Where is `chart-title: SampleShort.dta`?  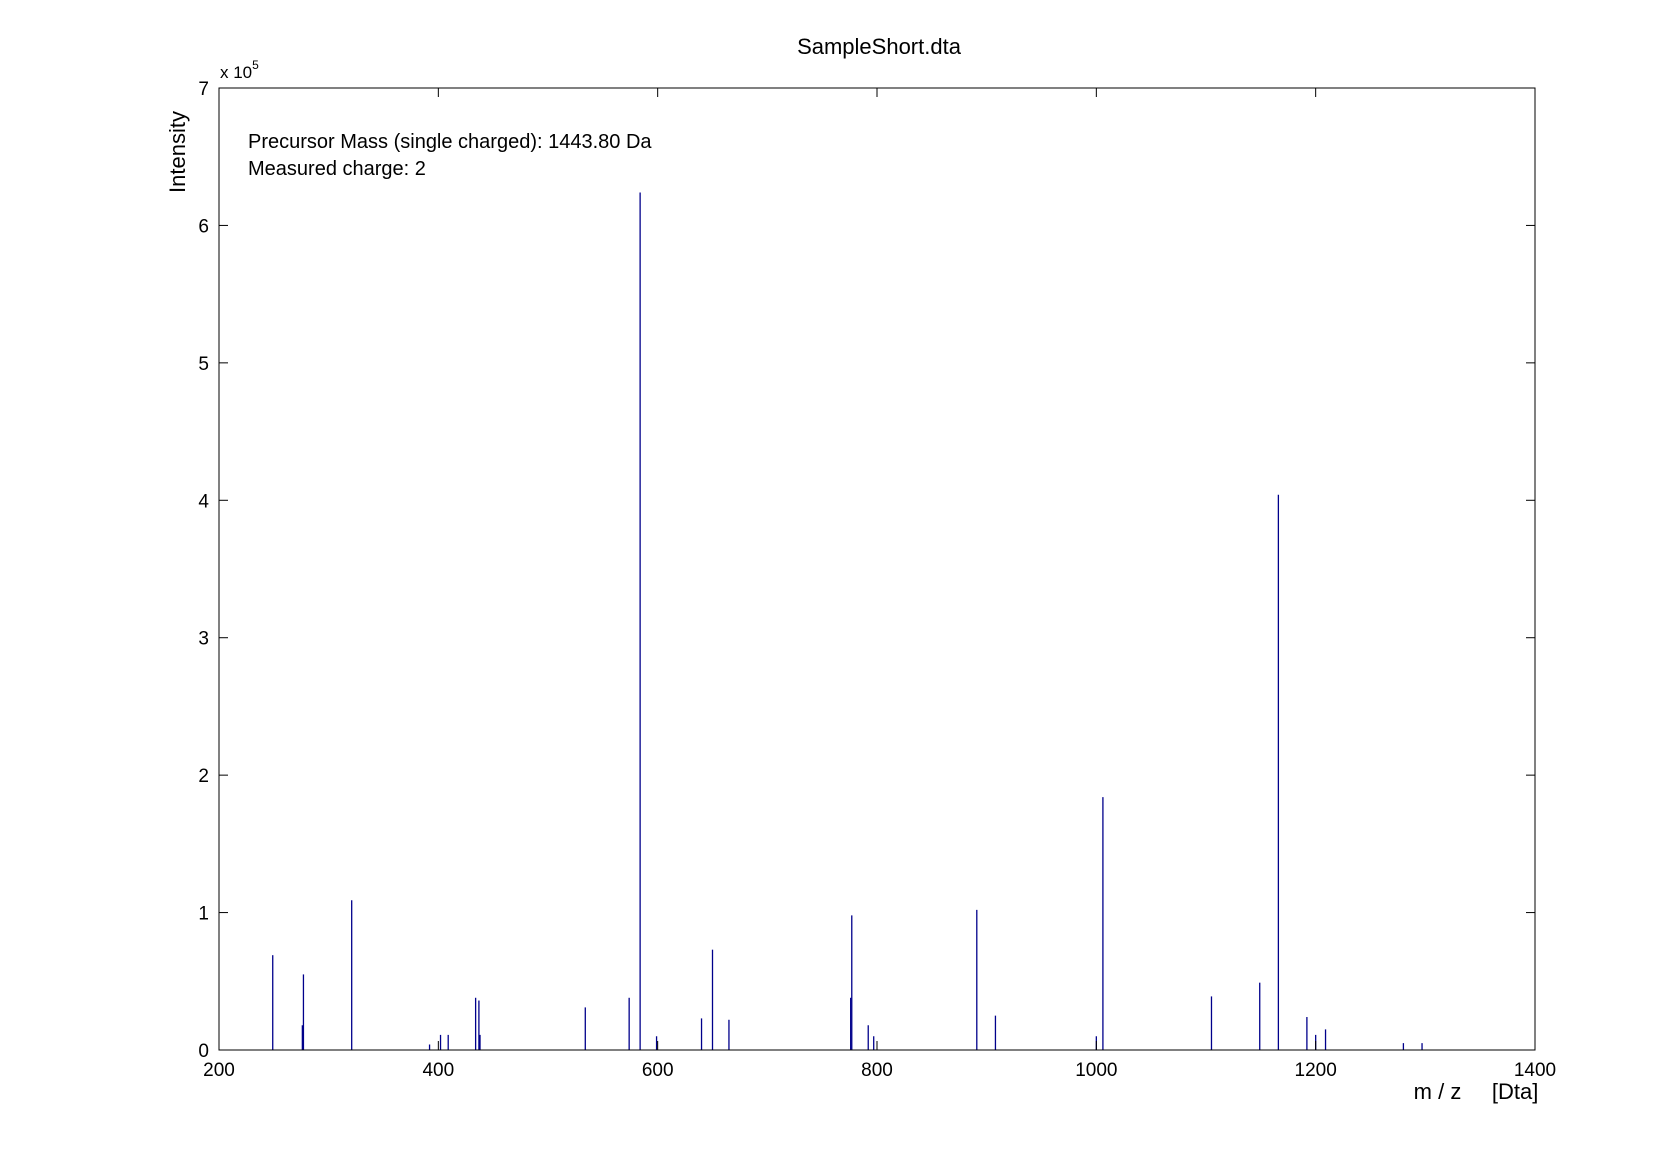
chart-title: SampleShort.dta is located at coordinates (879, 46).